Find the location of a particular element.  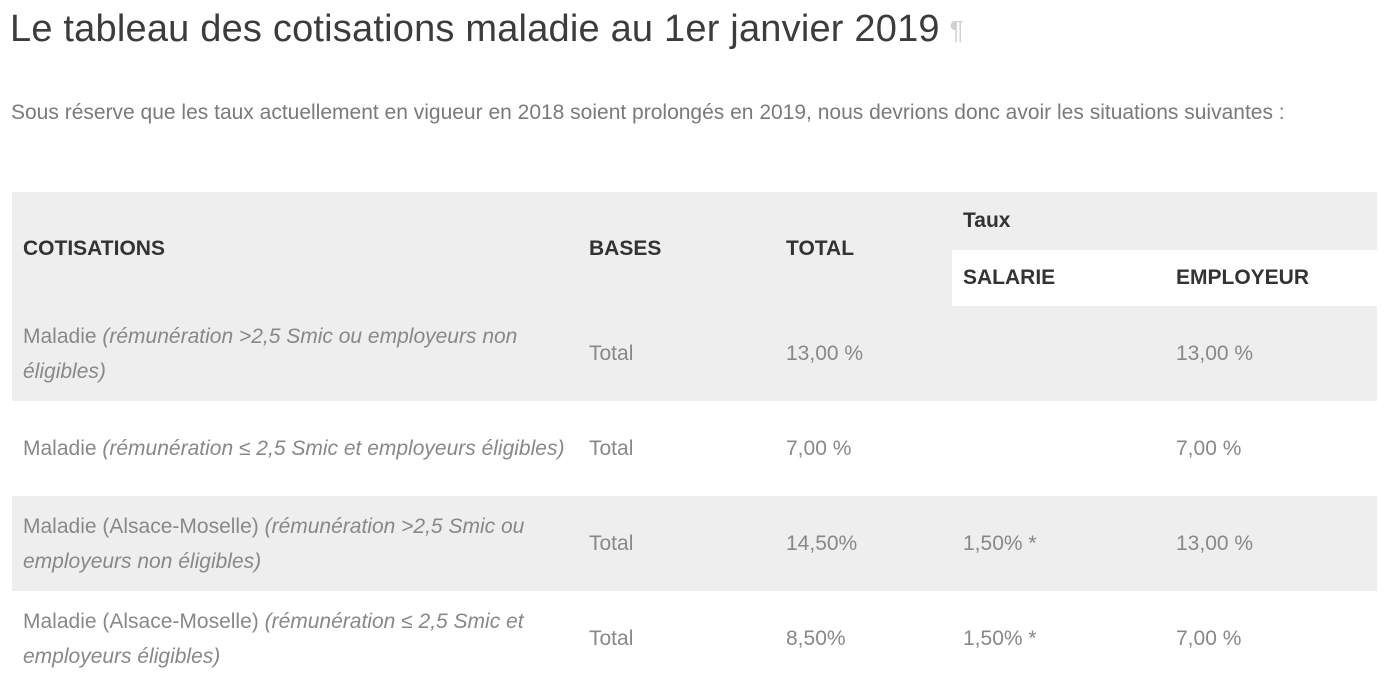

pilcrow-anchor-icon: ¶ is located at coordinates (956, 30).